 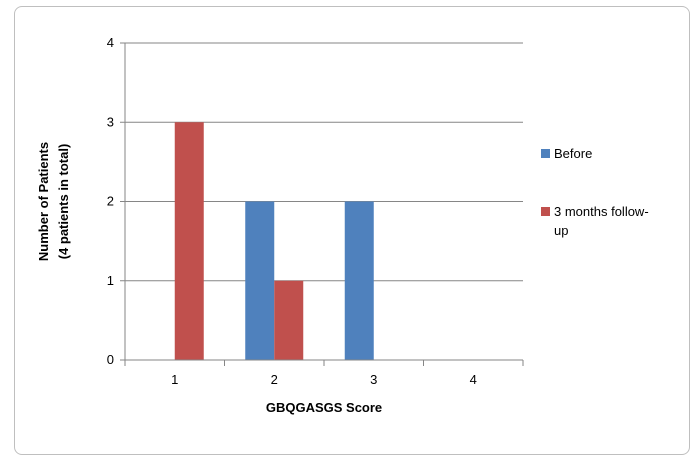 I want to click on y-tick-labels: 0 1 2 3 4, so click(x=110, y=201).